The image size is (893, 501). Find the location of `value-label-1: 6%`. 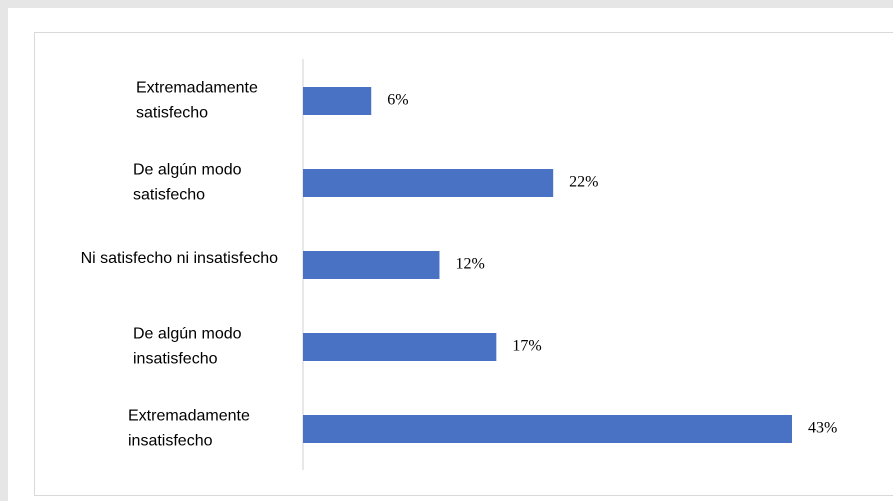

value-label-1: 6% is located at coordinates (397, 100).